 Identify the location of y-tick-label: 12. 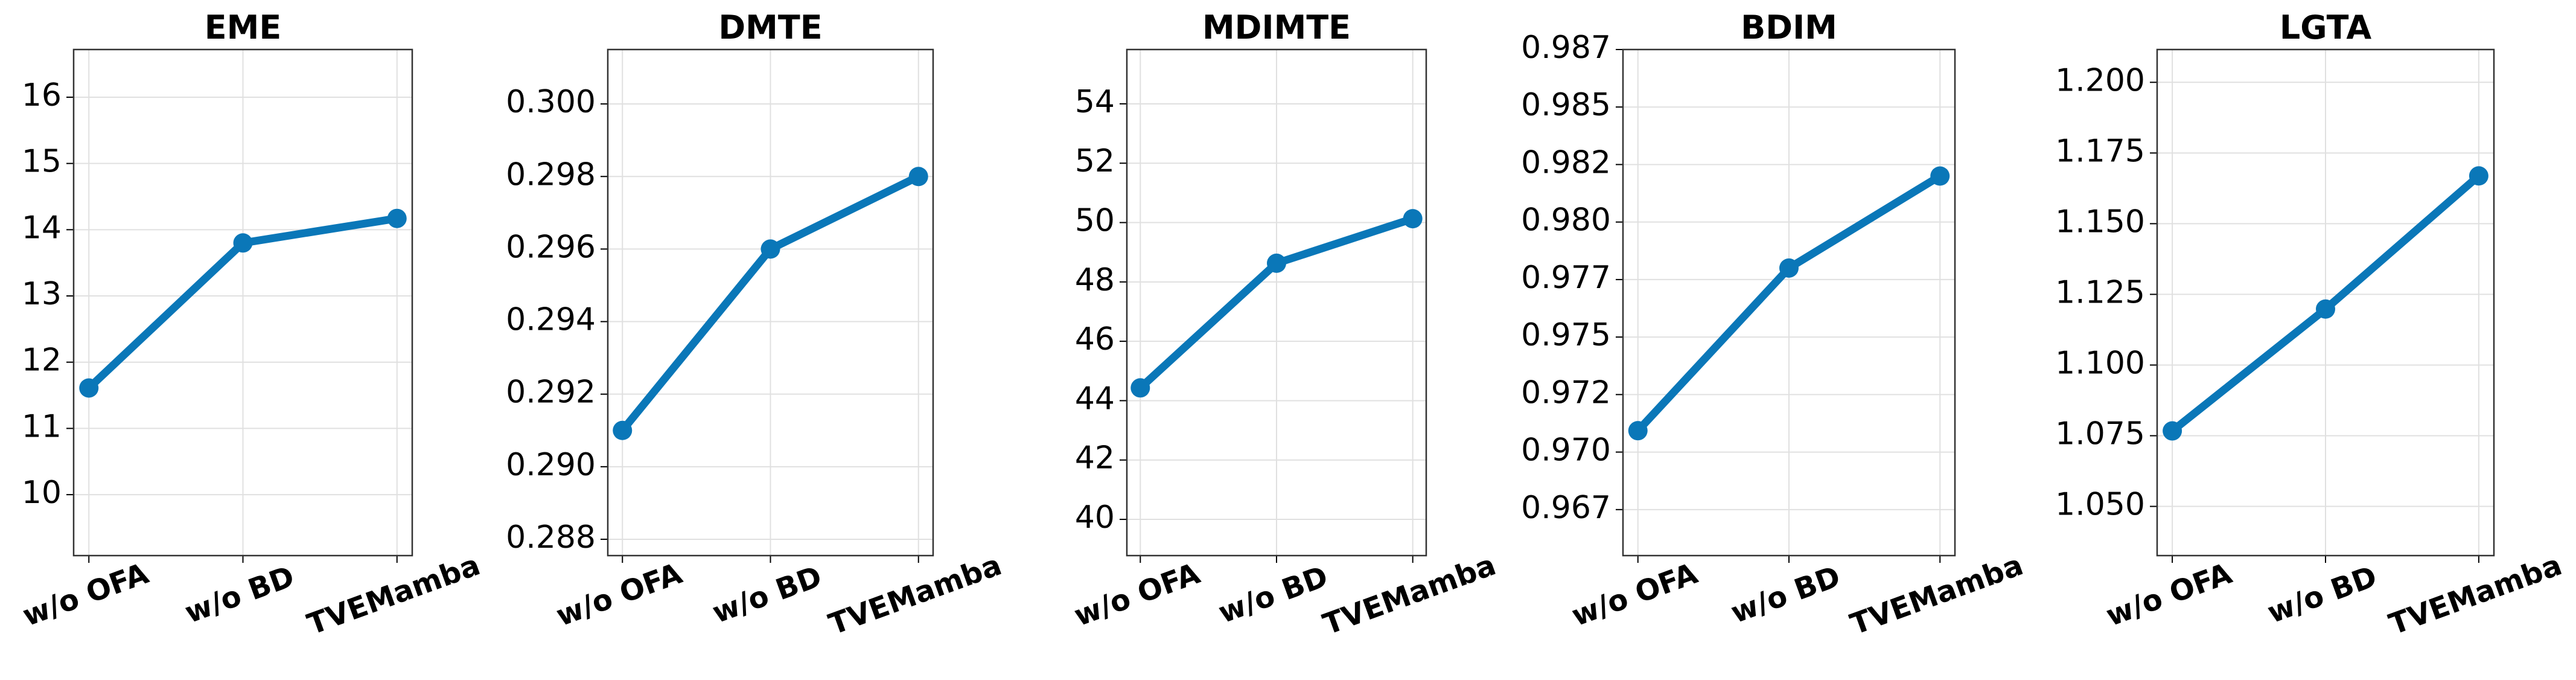
(42, 360).